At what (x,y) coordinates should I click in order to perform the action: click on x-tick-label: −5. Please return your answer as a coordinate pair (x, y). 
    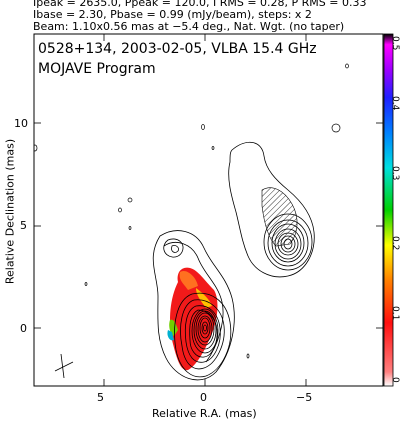
    Looking at the image, I should click on (304, 397).